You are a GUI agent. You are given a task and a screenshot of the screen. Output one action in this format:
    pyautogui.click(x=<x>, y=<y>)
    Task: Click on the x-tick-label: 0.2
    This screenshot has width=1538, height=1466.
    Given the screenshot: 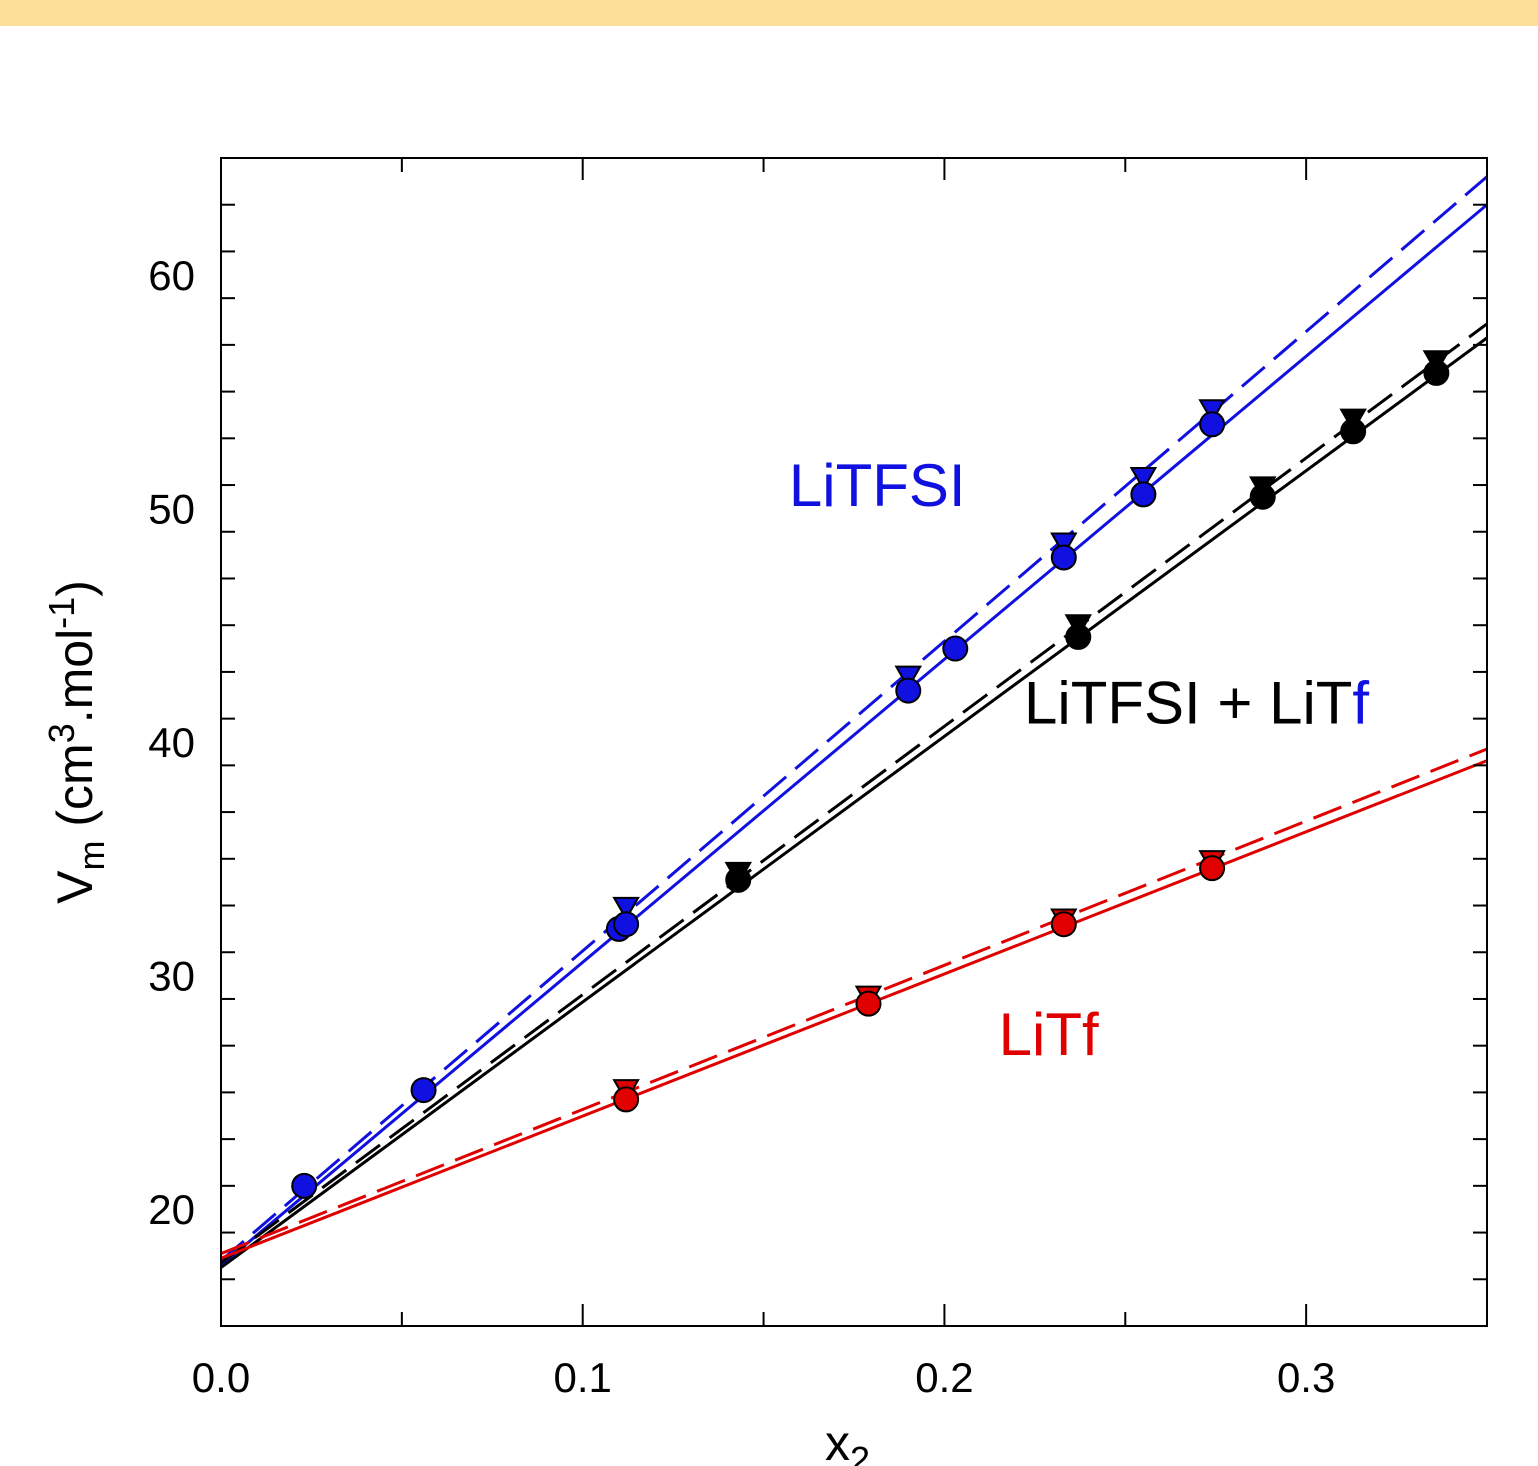 What is the action you would take?
    pyautogui.click(x=944, y=1377)
    